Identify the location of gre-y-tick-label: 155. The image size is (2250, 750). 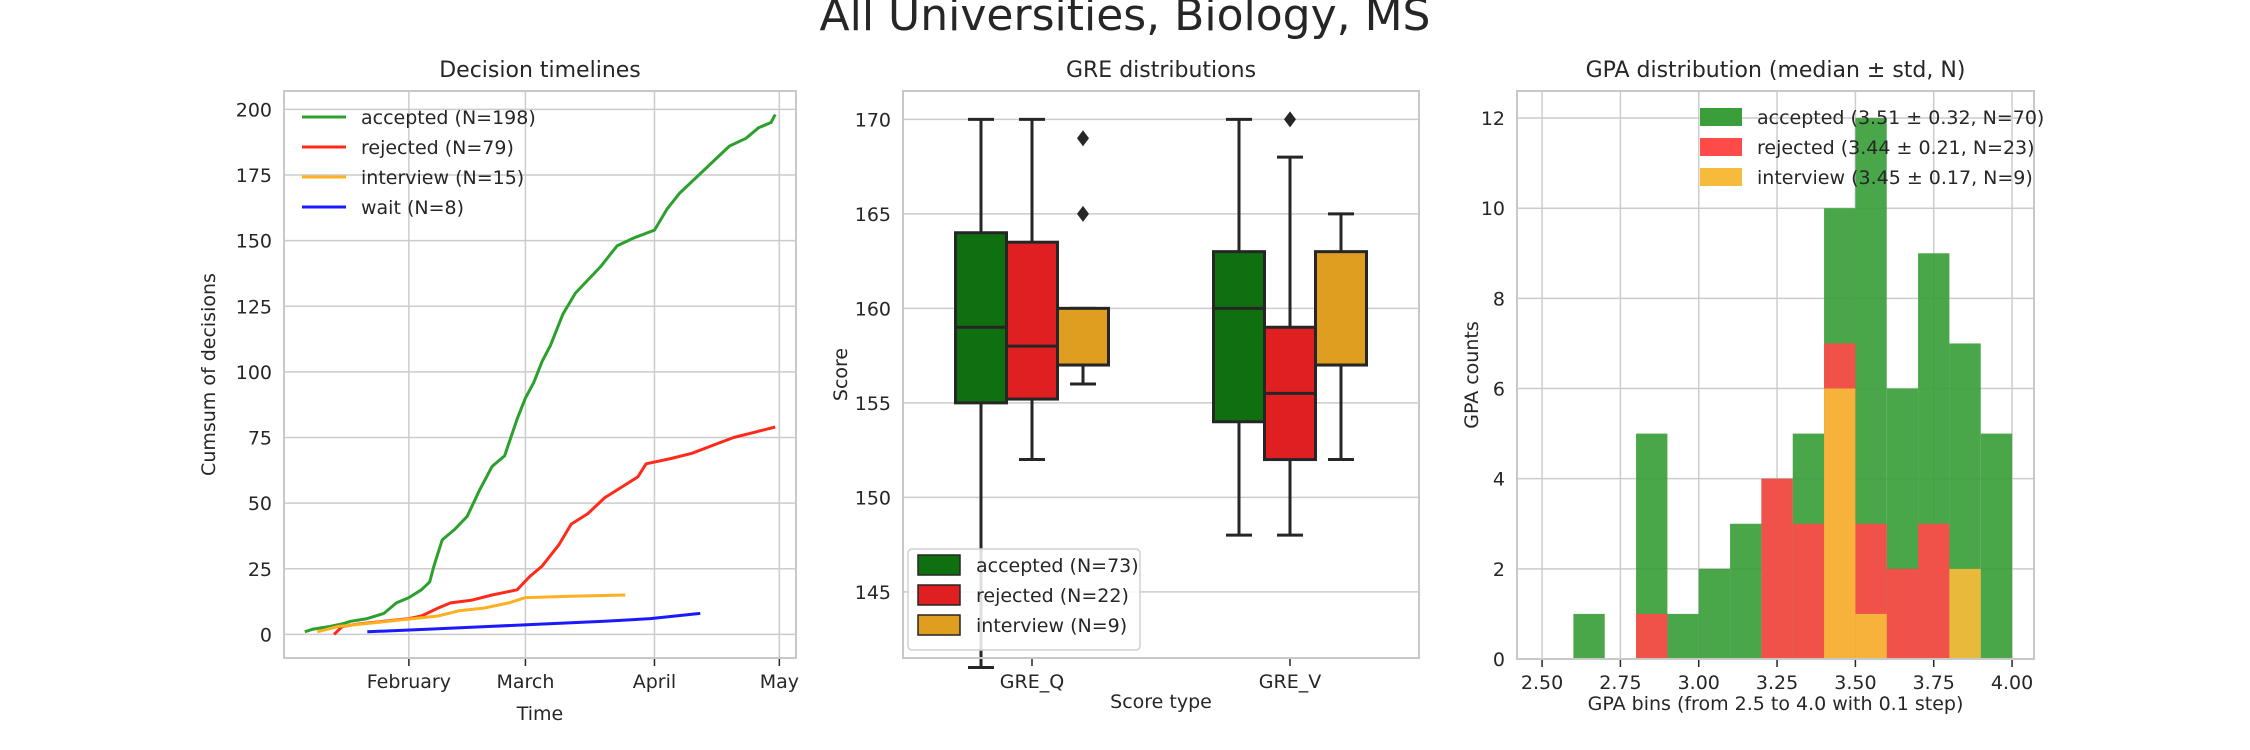
(873, 404).